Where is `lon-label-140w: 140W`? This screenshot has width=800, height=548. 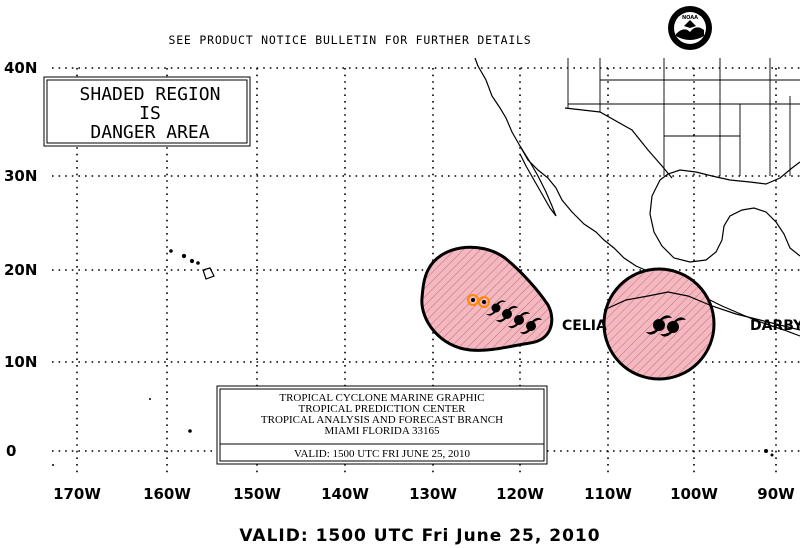 lon-label-140w: 140W is located at coordinates (345, 494).